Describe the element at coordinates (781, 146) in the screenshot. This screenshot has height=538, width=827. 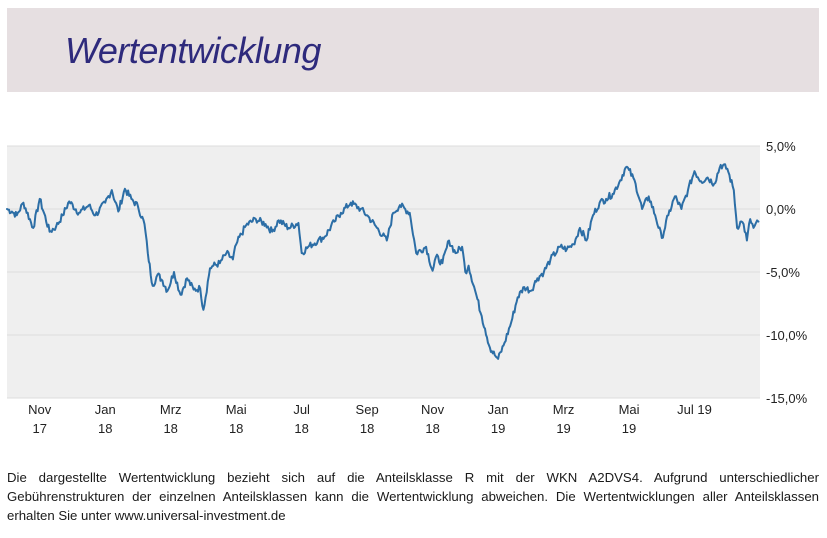
I see `y-tick-label: 5,0%` at that location.